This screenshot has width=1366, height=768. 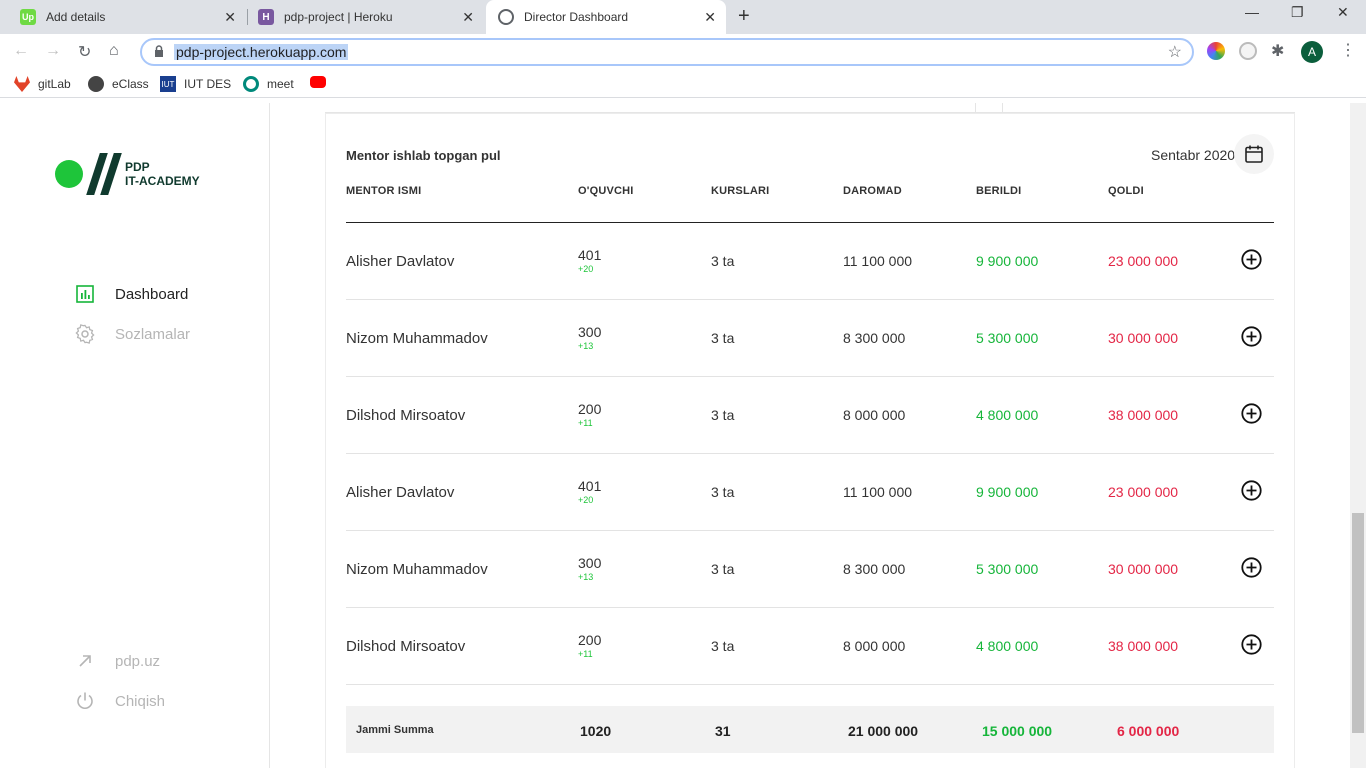 What do you see at coordinates (1312, 52) in the screenshot?
I see `profile-avatar: A` at bounding box center [1312, 52].